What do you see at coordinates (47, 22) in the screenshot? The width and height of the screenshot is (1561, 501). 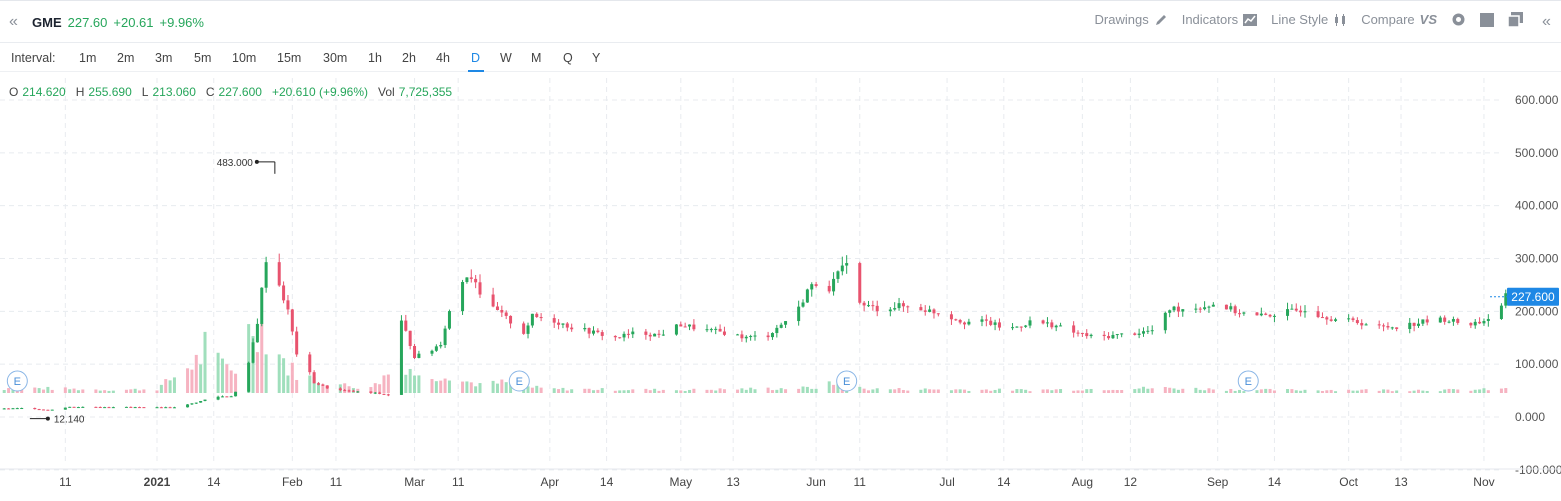 I see `symbol-name: GME` at bounding box center [47, 22].